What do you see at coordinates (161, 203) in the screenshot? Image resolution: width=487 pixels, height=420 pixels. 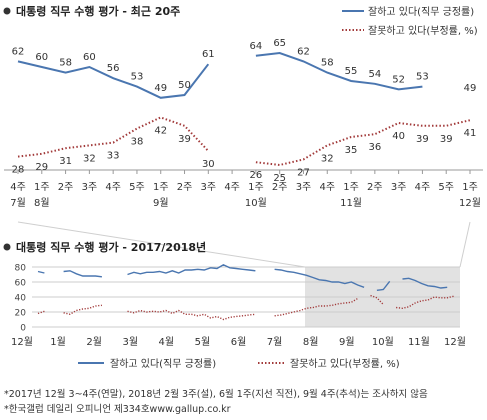 I see `top-month-tick-label: 9월` at bounding box center [161, 203].